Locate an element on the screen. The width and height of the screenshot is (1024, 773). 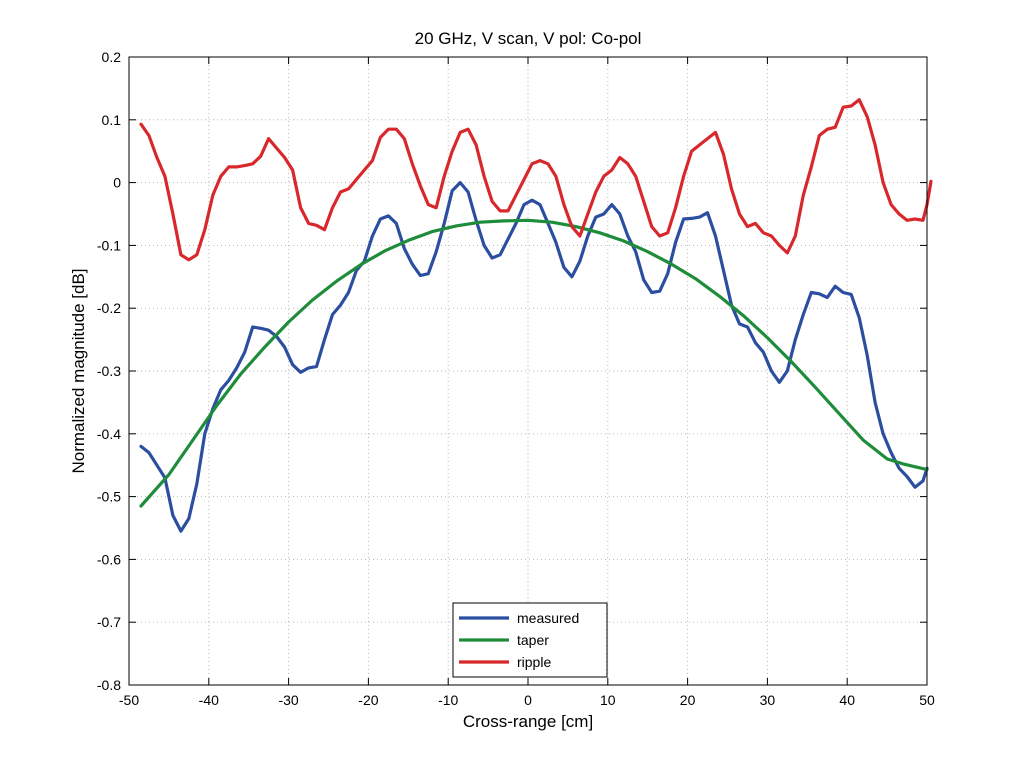
x-tick-label: -40 is located at coordinates (209, 700).